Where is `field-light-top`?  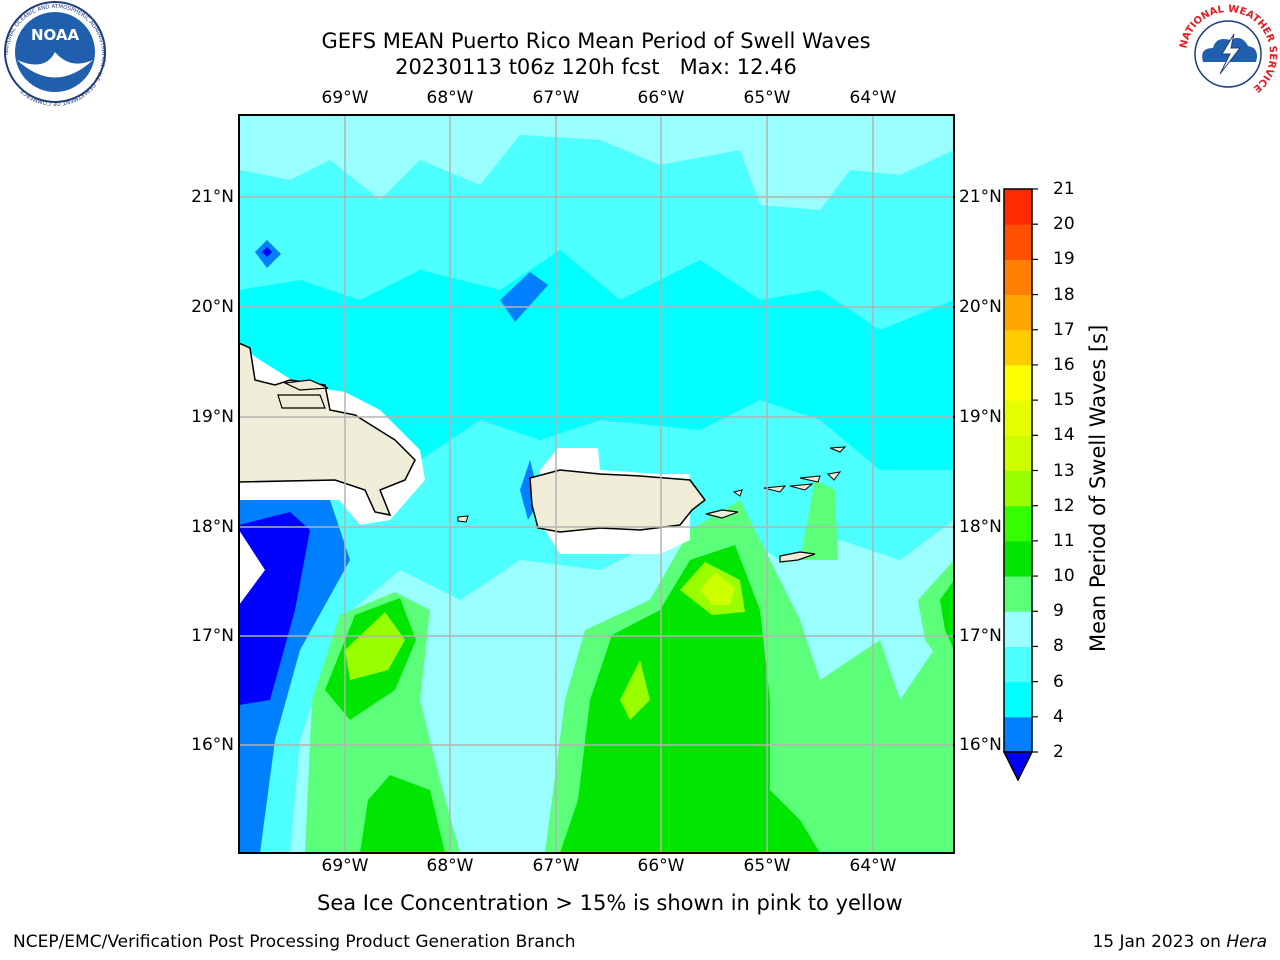 field-light-top is located at coordinates (596, 162).